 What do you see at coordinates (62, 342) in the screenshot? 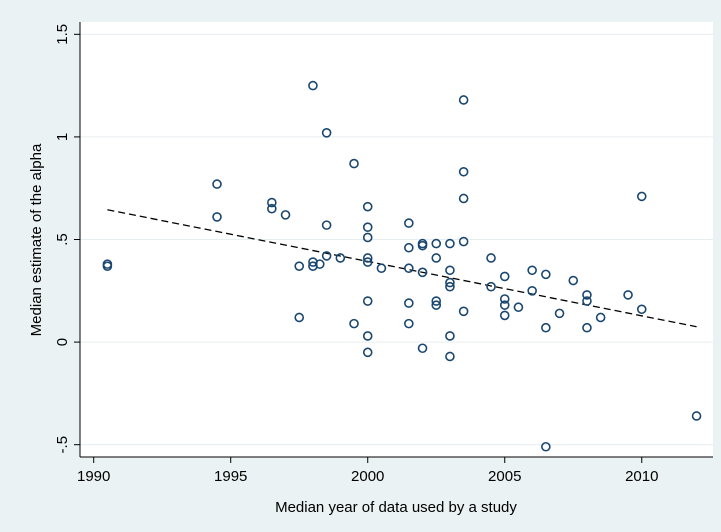
I see `y-tick-label: 0` at bounding box center [62, 342].